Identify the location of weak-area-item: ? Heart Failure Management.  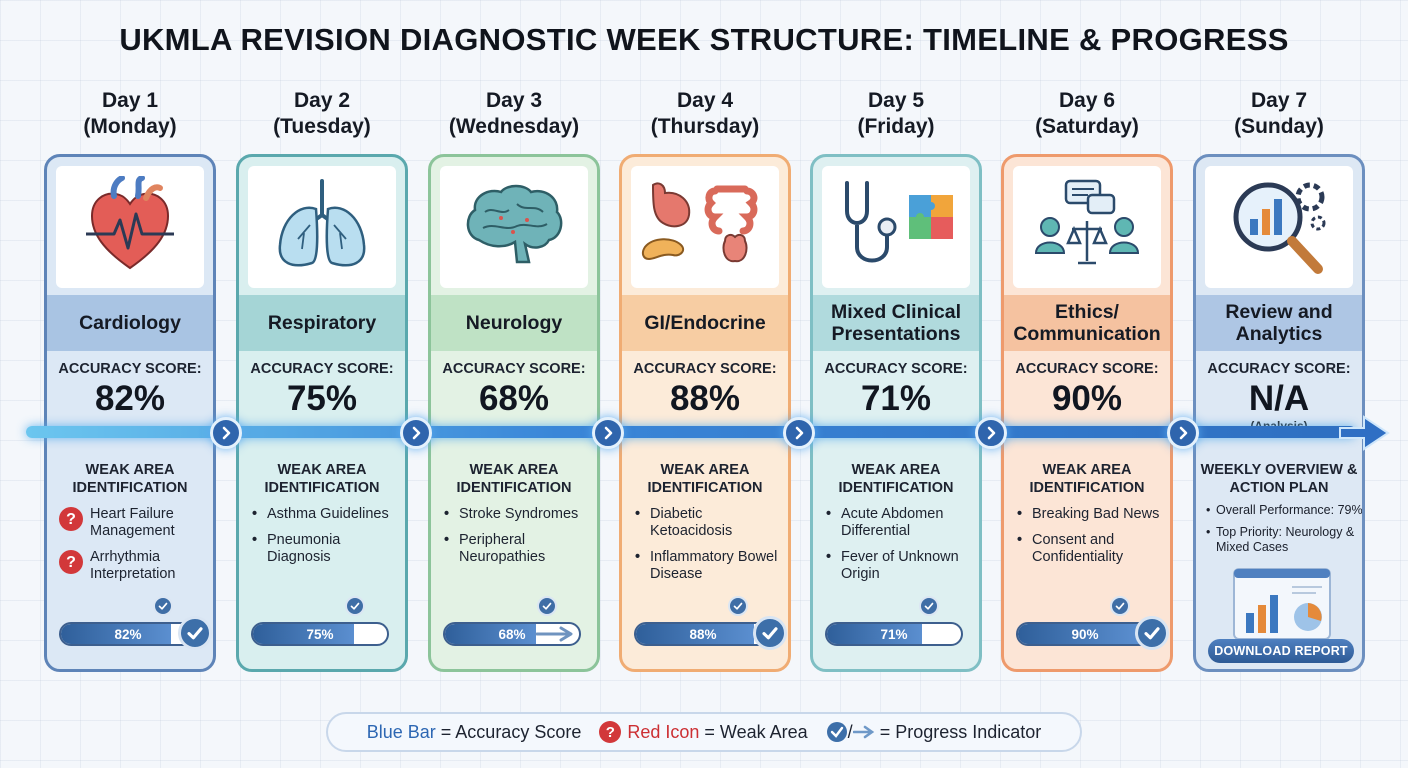
(135, 523).